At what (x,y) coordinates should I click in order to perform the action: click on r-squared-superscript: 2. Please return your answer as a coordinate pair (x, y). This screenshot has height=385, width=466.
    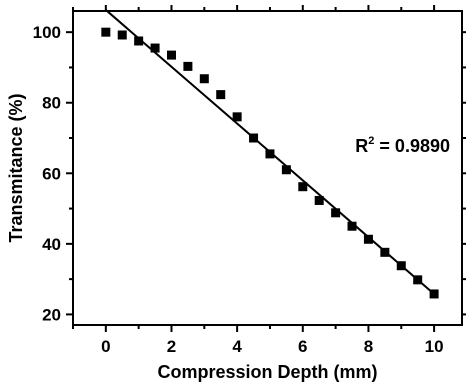
    Looking at the image, I should click on (371, 141).